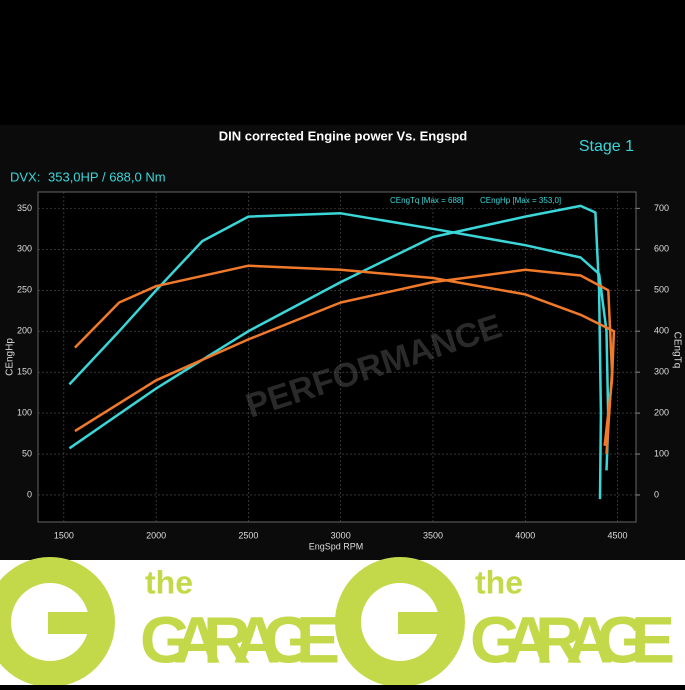 This screenshot has height=690, width=685. Describe the element at coordinates (661, 453) in the screenshot. I see `y2-tick-label: 100` at that location.